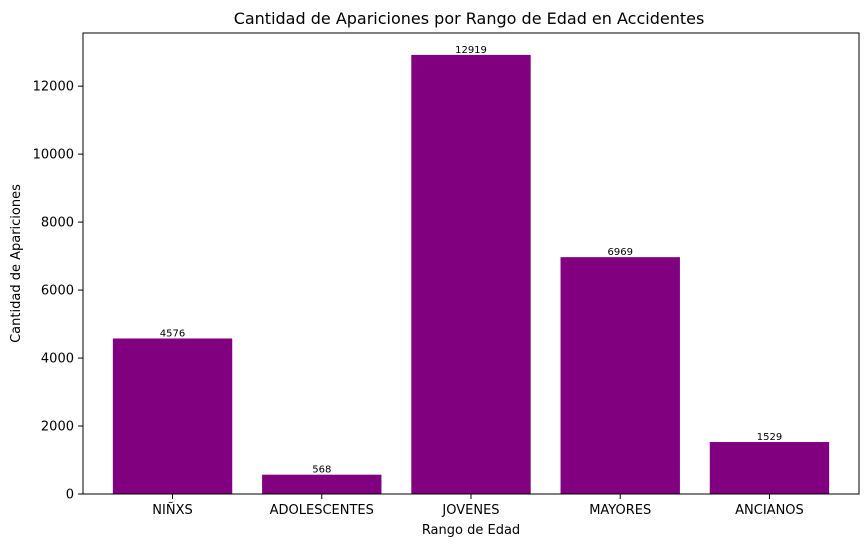  What do you see at coordinates (57, 223) in the screenshot?
I see `y-tick-label: 8000` at bounding box center [57, 223].